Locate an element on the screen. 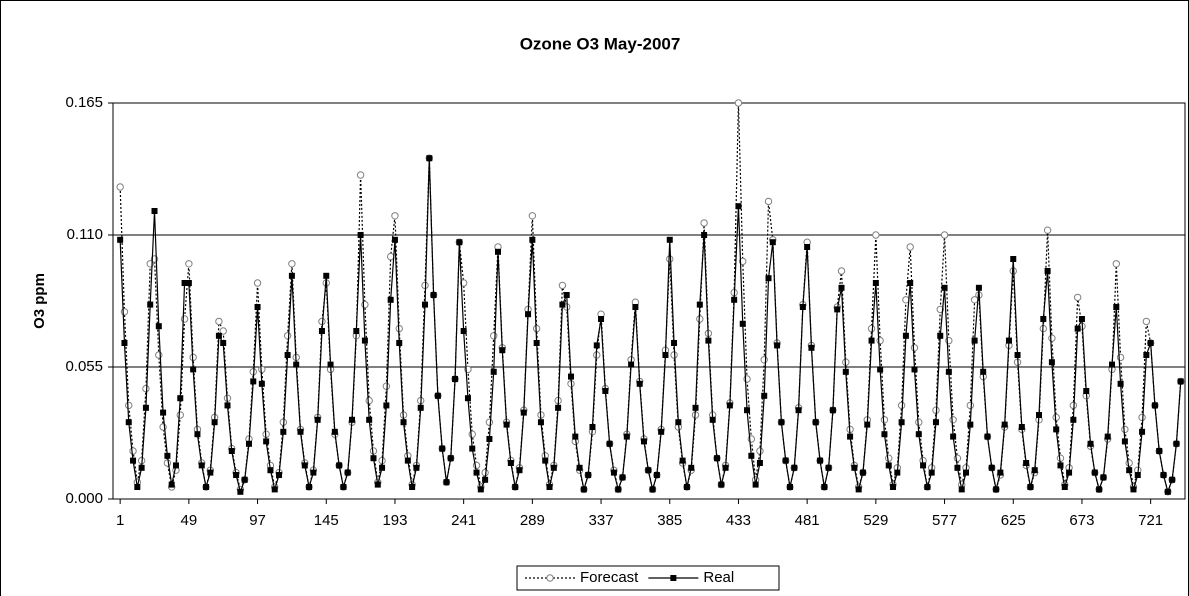 This screenshot has width=1189, height=596. x-tick-label: 193 is located at coordinates (394, 520).